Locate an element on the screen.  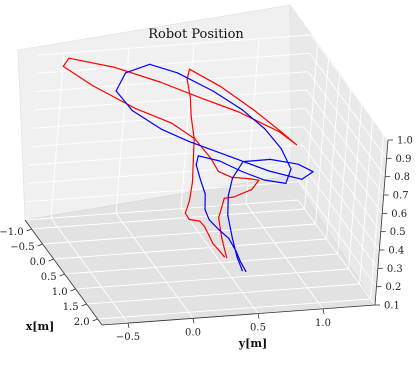
z-tick-label-6: 0.7 is located at coordinates (401, 196).